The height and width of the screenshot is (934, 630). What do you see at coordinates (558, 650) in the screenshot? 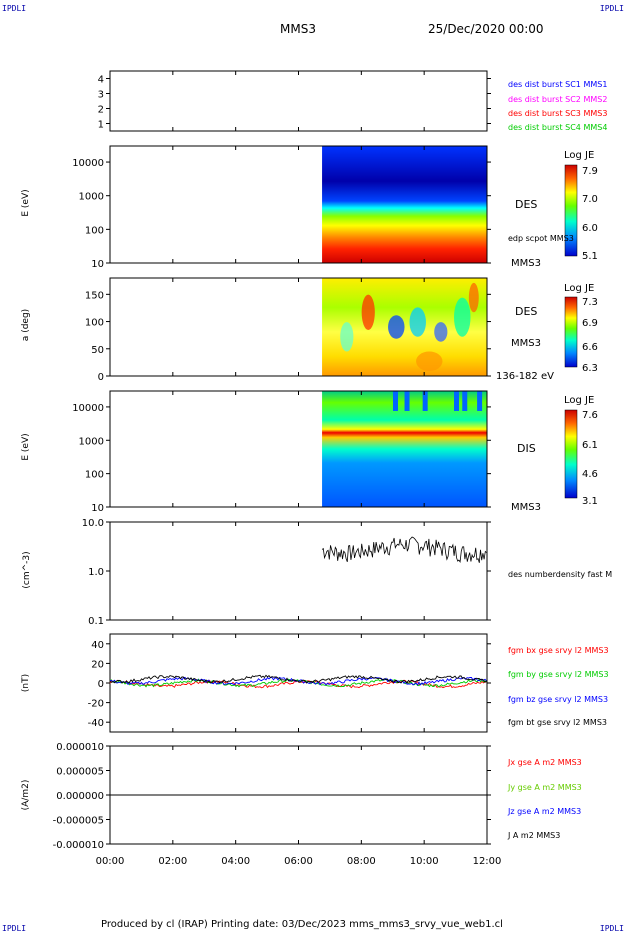
I see `bx-series-label: fgm bx gse srvy l2 MMS3` at bounding box center [558, 650].